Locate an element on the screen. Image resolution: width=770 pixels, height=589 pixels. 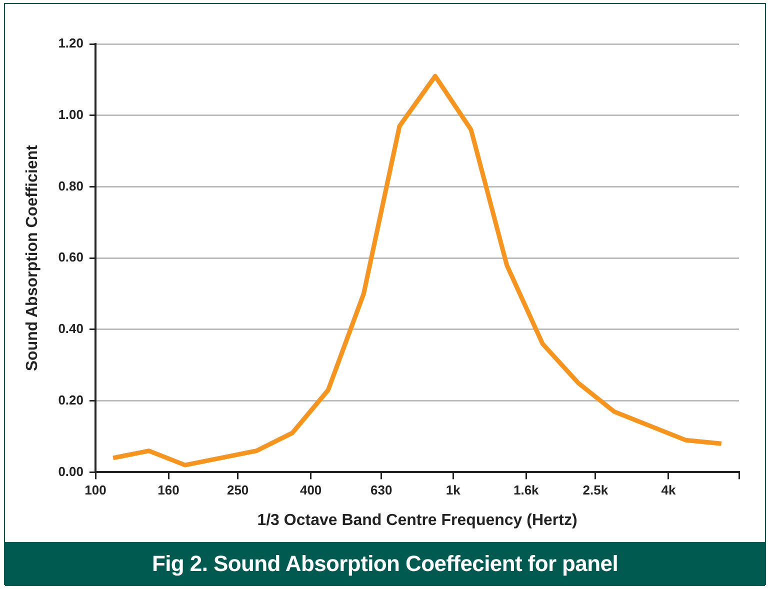
y-tick-label: 0.20 is located at coordinates (71, 400).